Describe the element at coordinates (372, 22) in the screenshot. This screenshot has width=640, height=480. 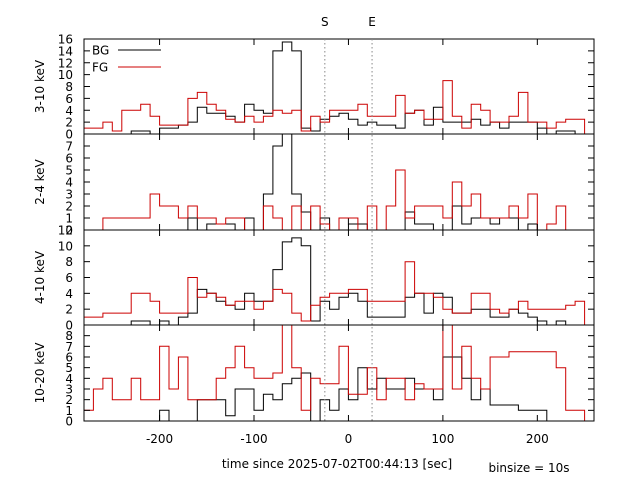
I see `end-marker-label: E` at that location.